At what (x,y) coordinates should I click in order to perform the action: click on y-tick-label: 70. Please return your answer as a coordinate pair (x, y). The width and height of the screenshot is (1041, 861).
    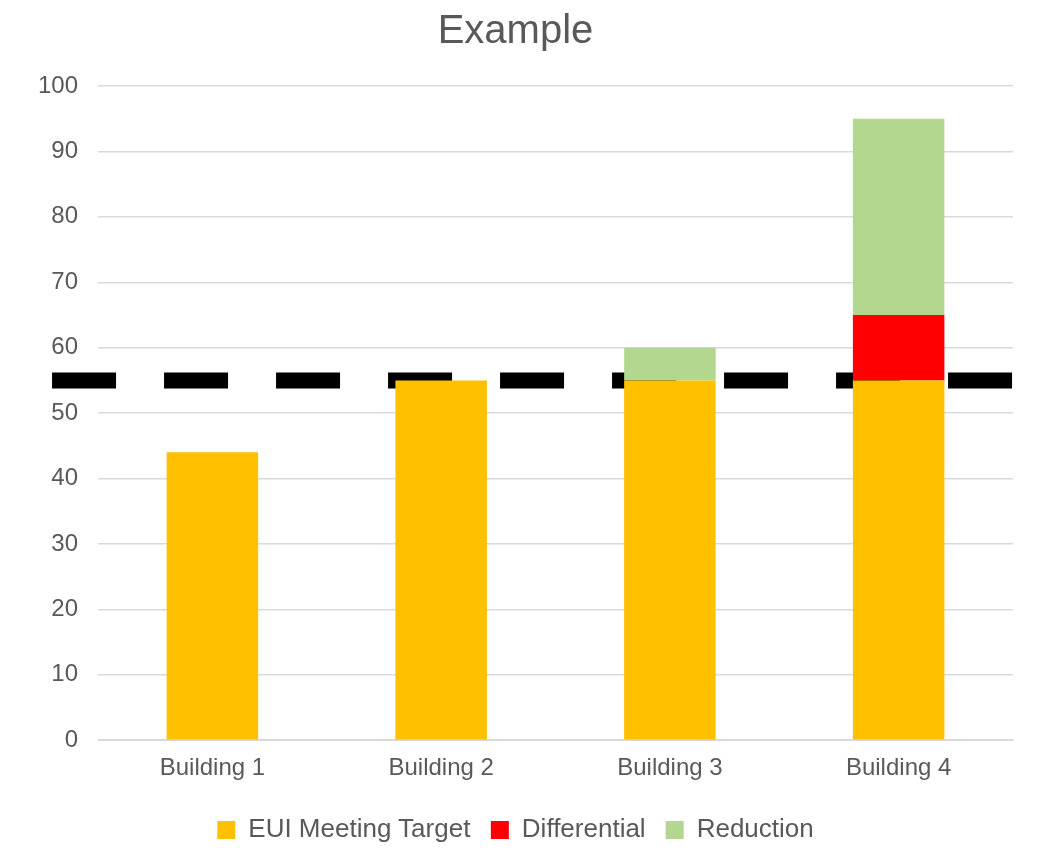
    Looking at the image, I should click on (65, 280).